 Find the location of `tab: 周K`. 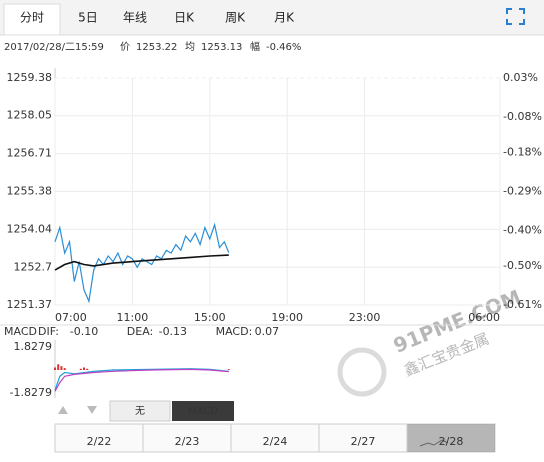

tab: 周K is located at coordinates (235, 18).